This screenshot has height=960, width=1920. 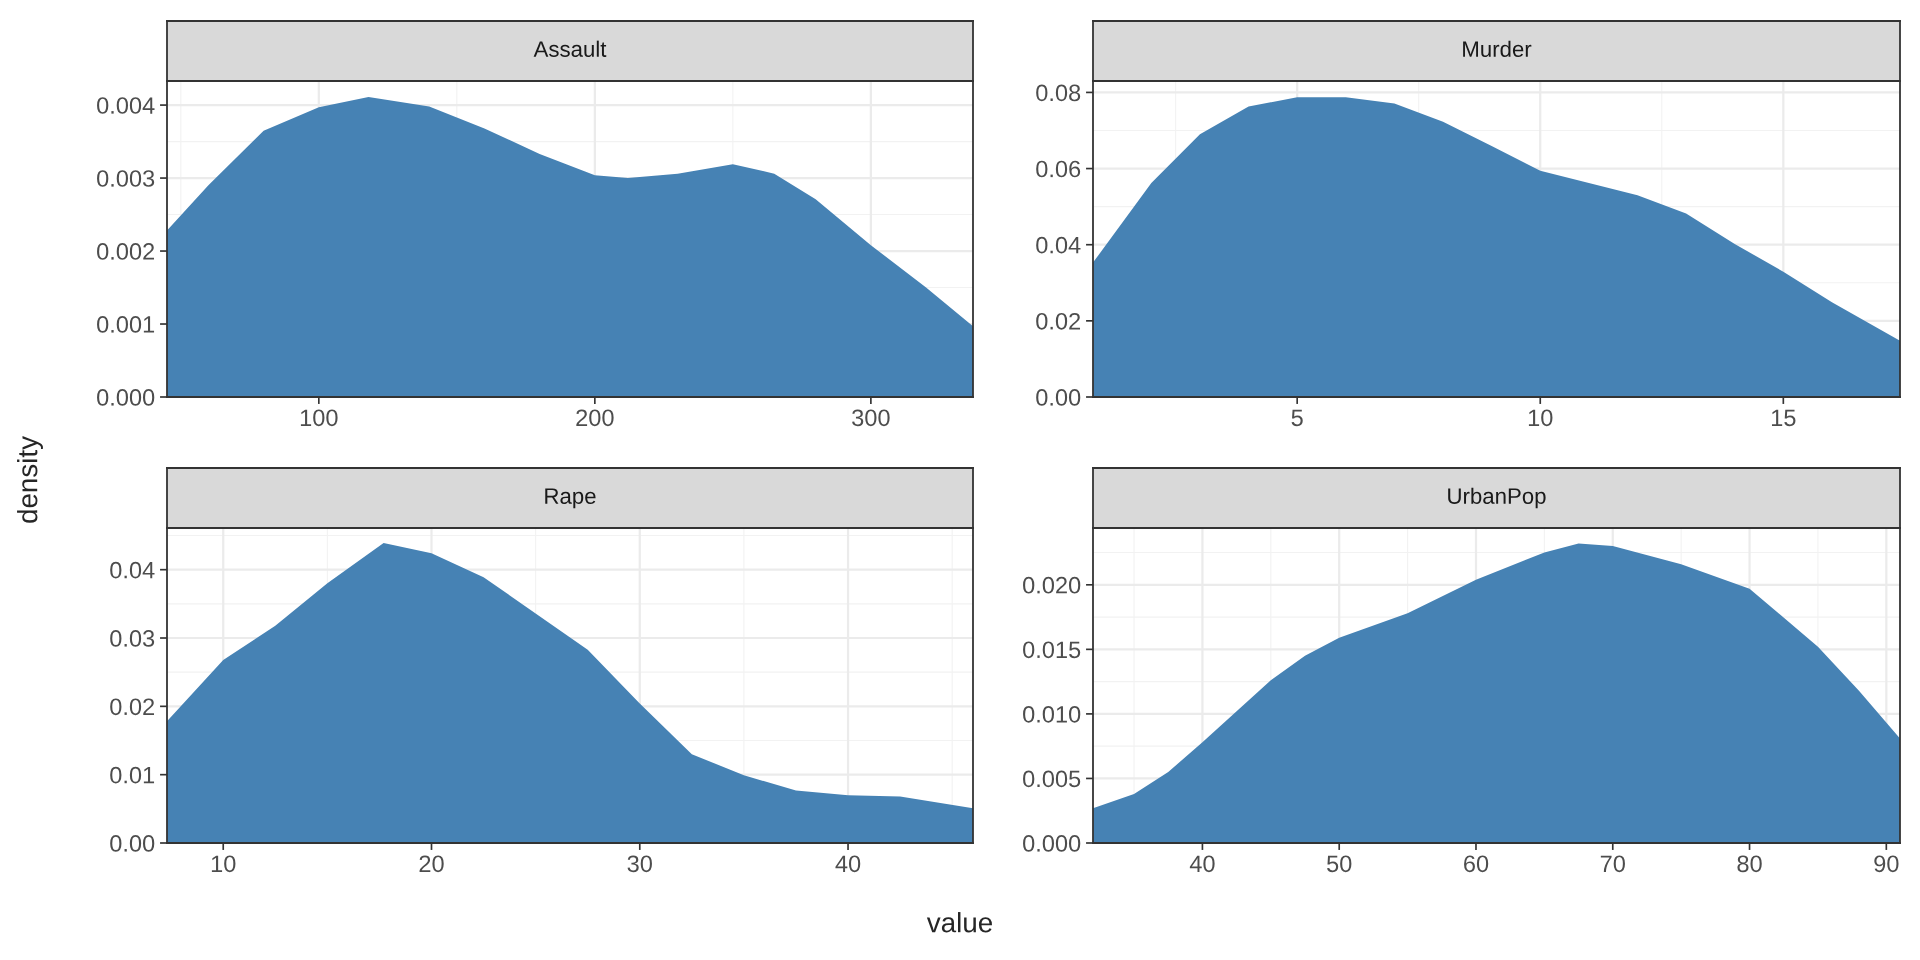 I want to click on y-tick-label: 0.020, so click(x=1052, y=585).